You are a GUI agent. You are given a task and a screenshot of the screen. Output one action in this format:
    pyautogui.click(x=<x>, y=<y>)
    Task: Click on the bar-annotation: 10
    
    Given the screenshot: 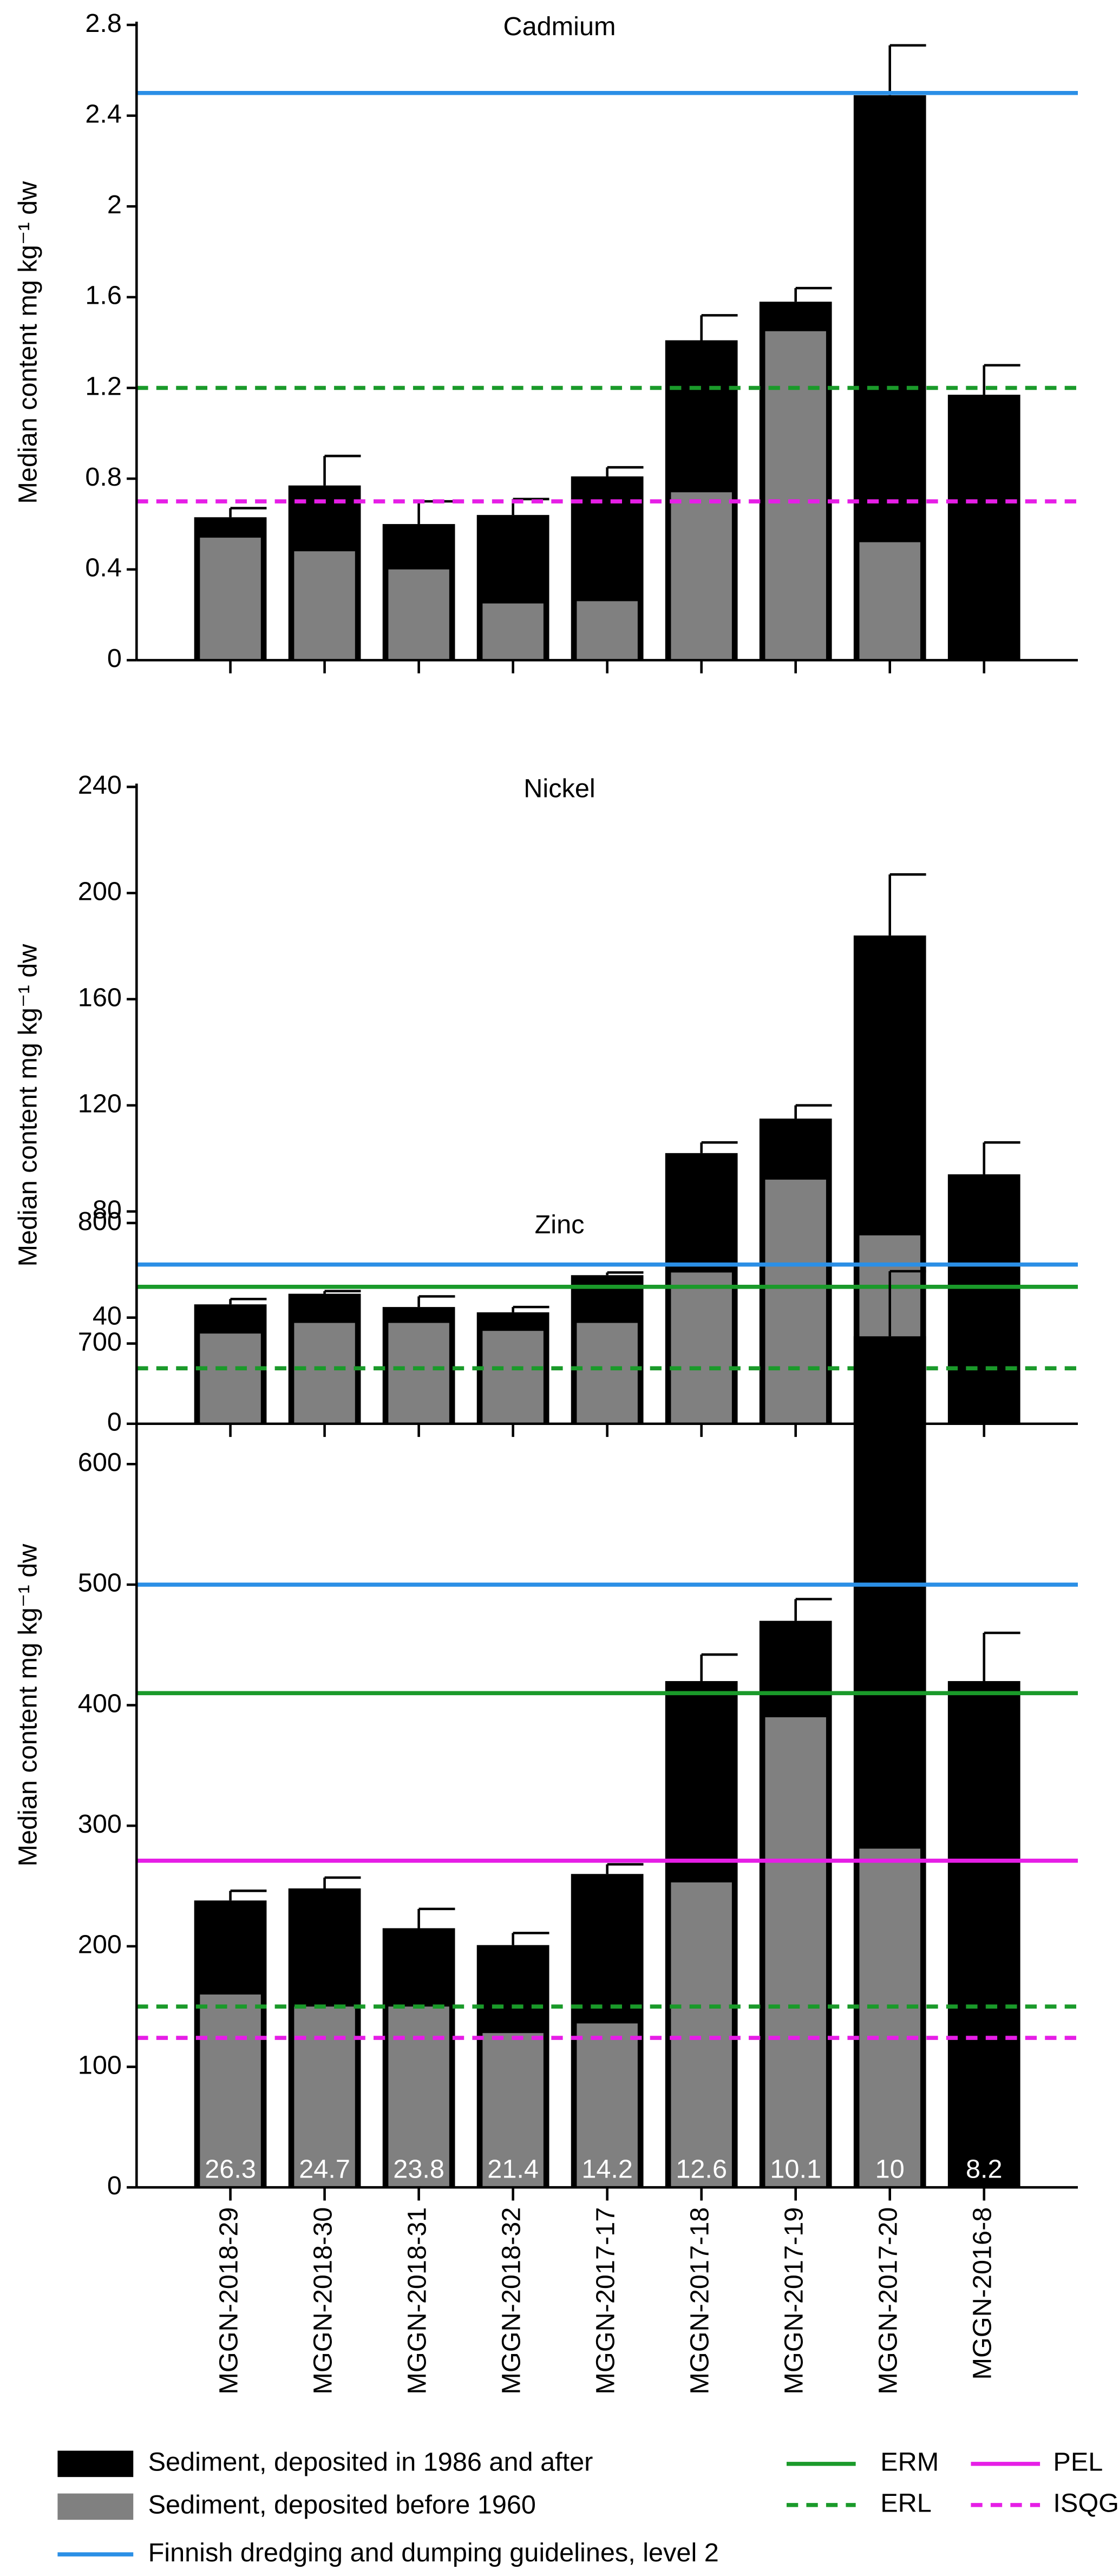 What is the action you would take?
    pyautogui.click(x=890, y=2169)
    